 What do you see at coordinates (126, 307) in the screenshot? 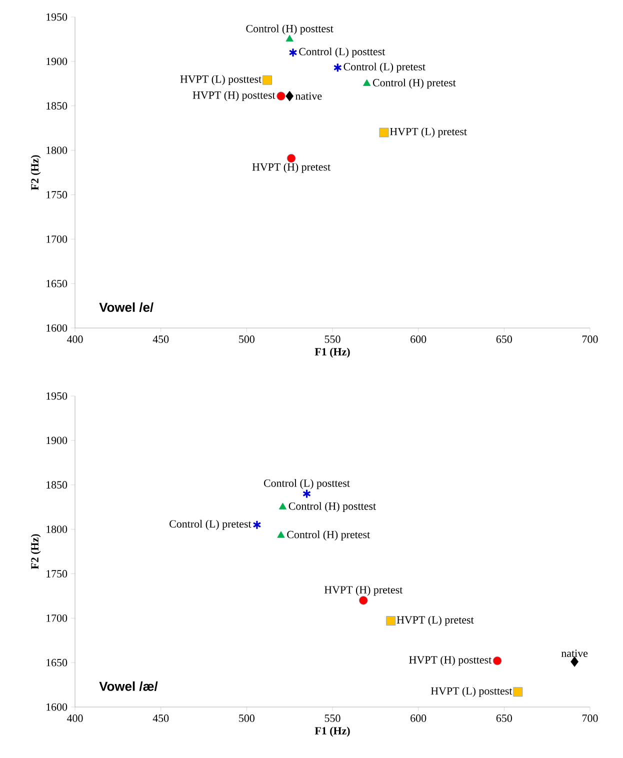
I see `annotation: Vowel /e/` at bounding box center [126, 307].